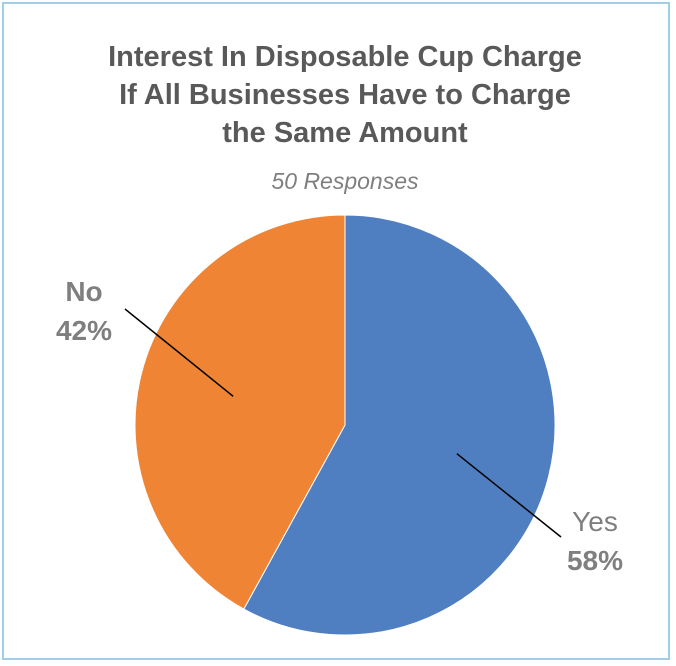 This screenshot has width=676, height=666. What do you see at coordinates (83, 291) in the screenshot?
I see `slice-label-no-name: No` at bounding box center [83, 291].